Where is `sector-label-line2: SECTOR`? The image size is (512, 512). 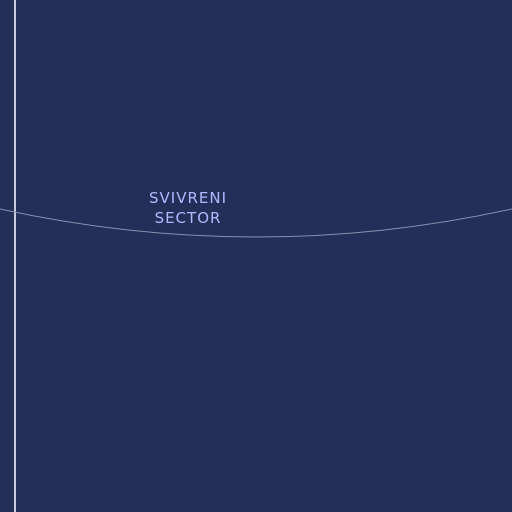
sector-label-line2: SECTOR is located at coordinates (188, 218).